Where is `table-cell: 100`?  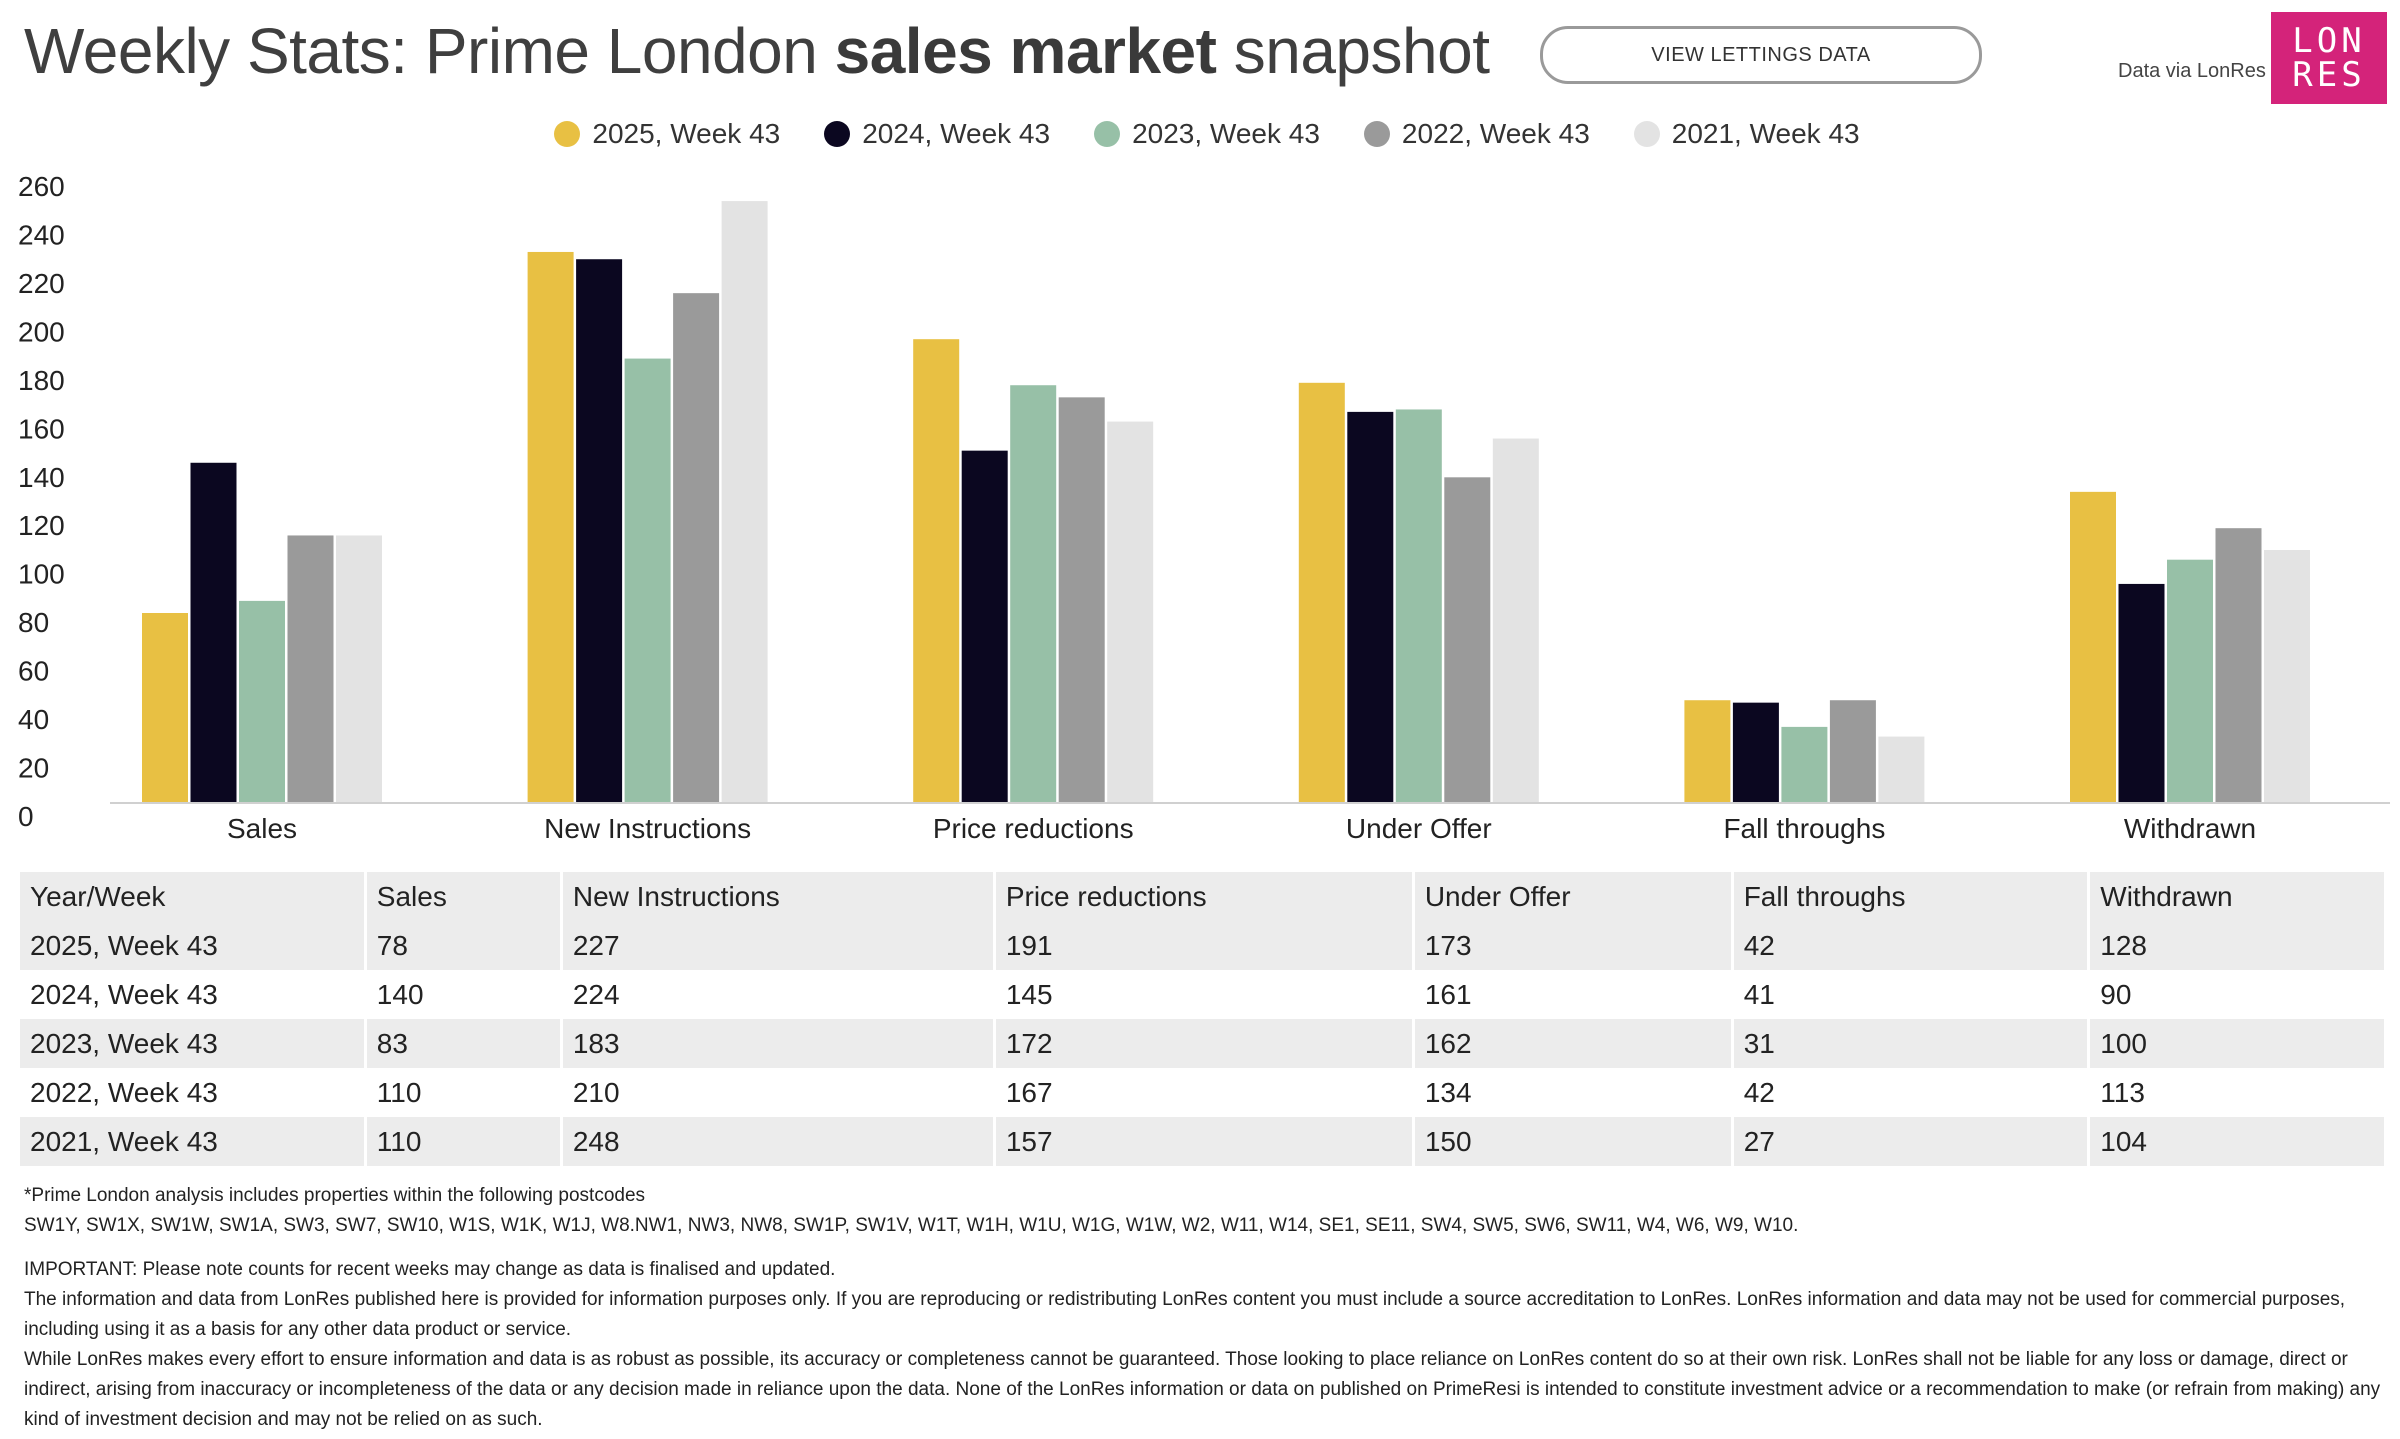
table-cell: 100 is located at coordinates (2237, 1043).